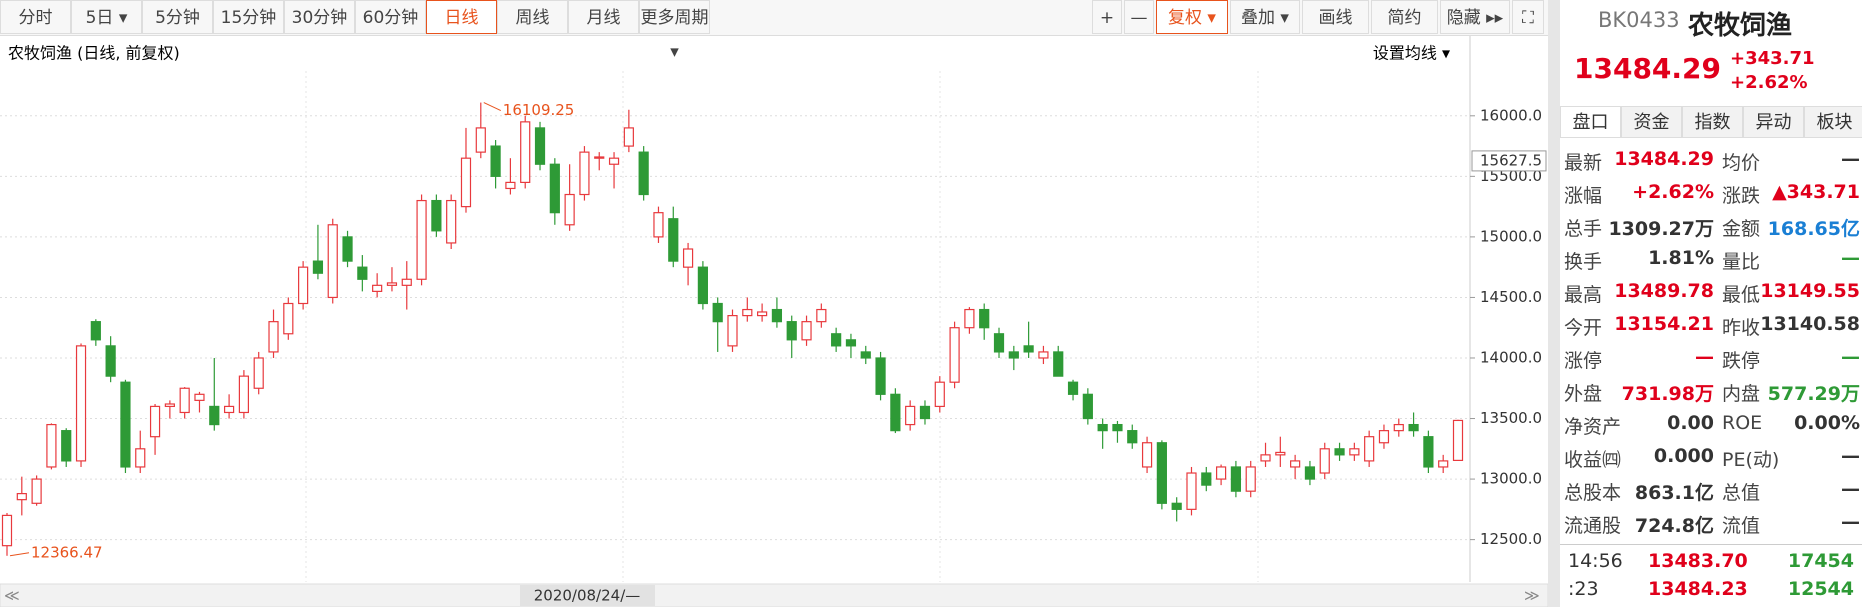 The width and height of the screenshot is (1862, 607). Describe the element at coordinates (1833, 122) in the screenshot. I see `panel-tab: 板块` at that location.